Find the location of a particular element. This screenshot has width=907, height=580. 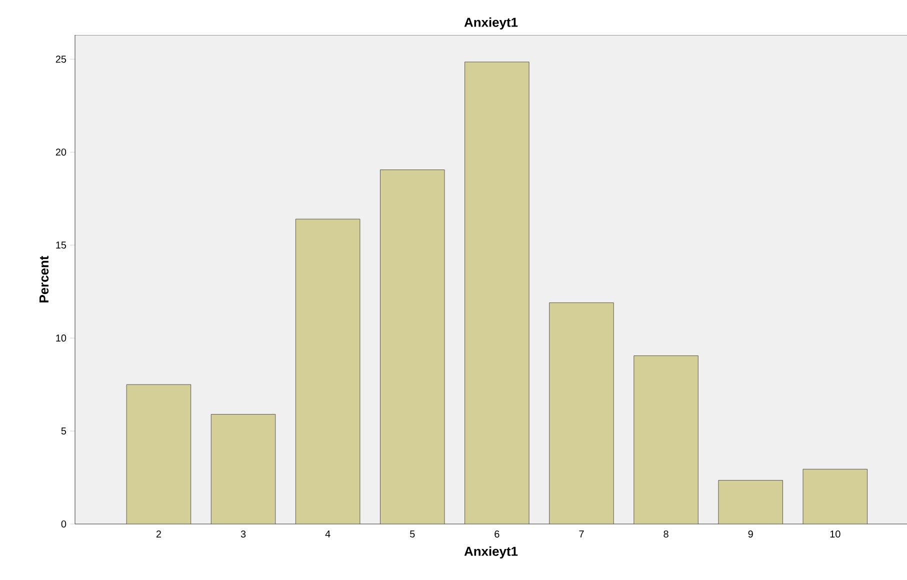

y-axis-title: Percent is located at coordinates (44, 279).